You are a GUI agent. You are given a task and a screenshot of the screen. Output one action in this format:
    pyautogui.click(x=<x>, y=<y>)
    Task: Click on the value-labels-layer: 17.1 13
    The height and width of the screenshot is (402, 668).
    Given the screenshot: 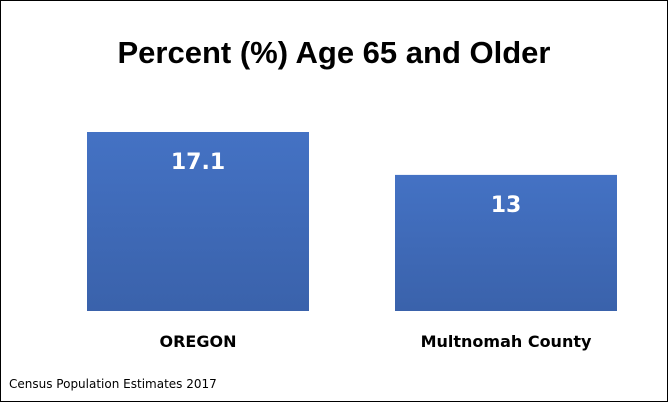 What is the action you would take?
    pyautogui.click(x=346, y=184)
    